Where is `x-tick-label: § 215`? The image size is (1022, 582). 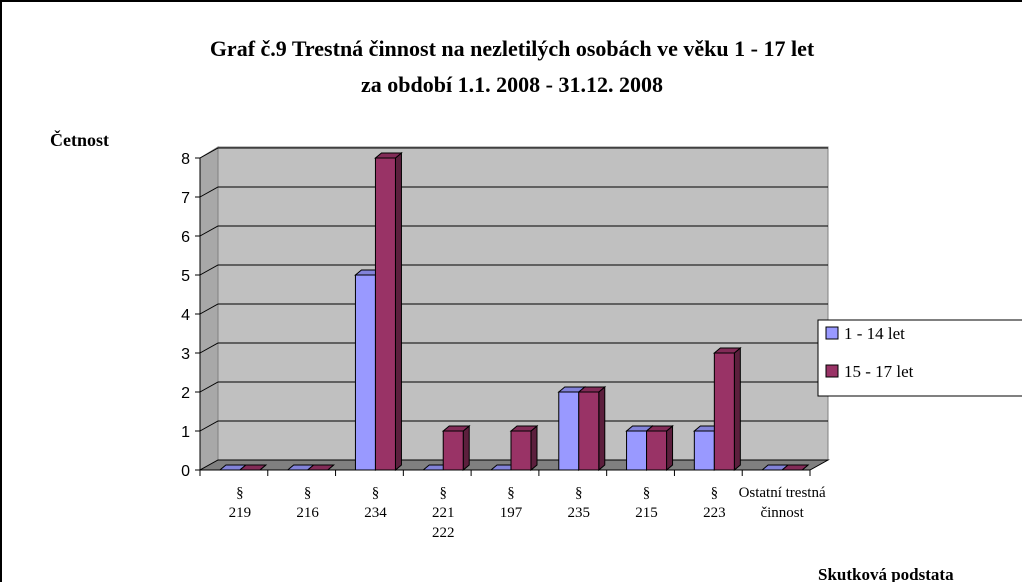 x-tick-label: § 215 is located at coordinates (646, 503).